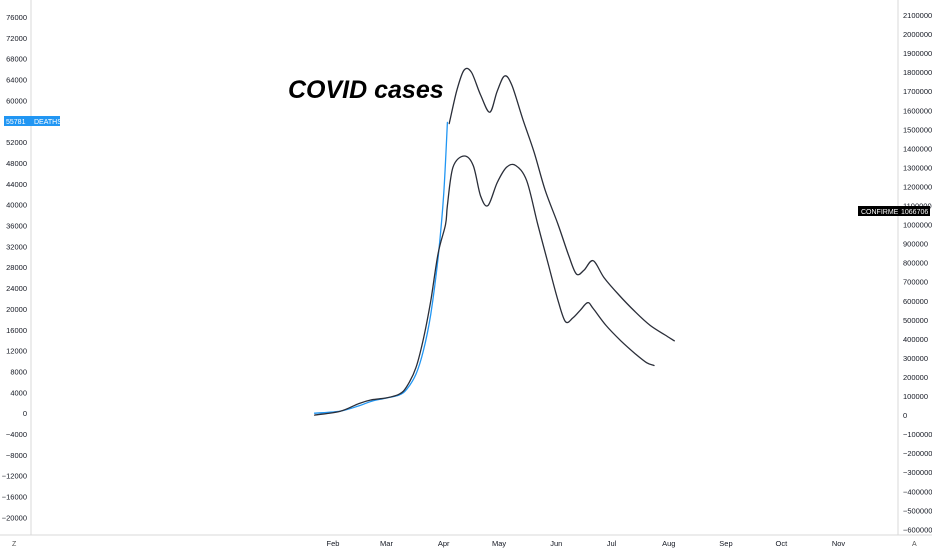  I want to click on confirmed-price-tag: CONFIRMED 1066706, so click(894, 211).